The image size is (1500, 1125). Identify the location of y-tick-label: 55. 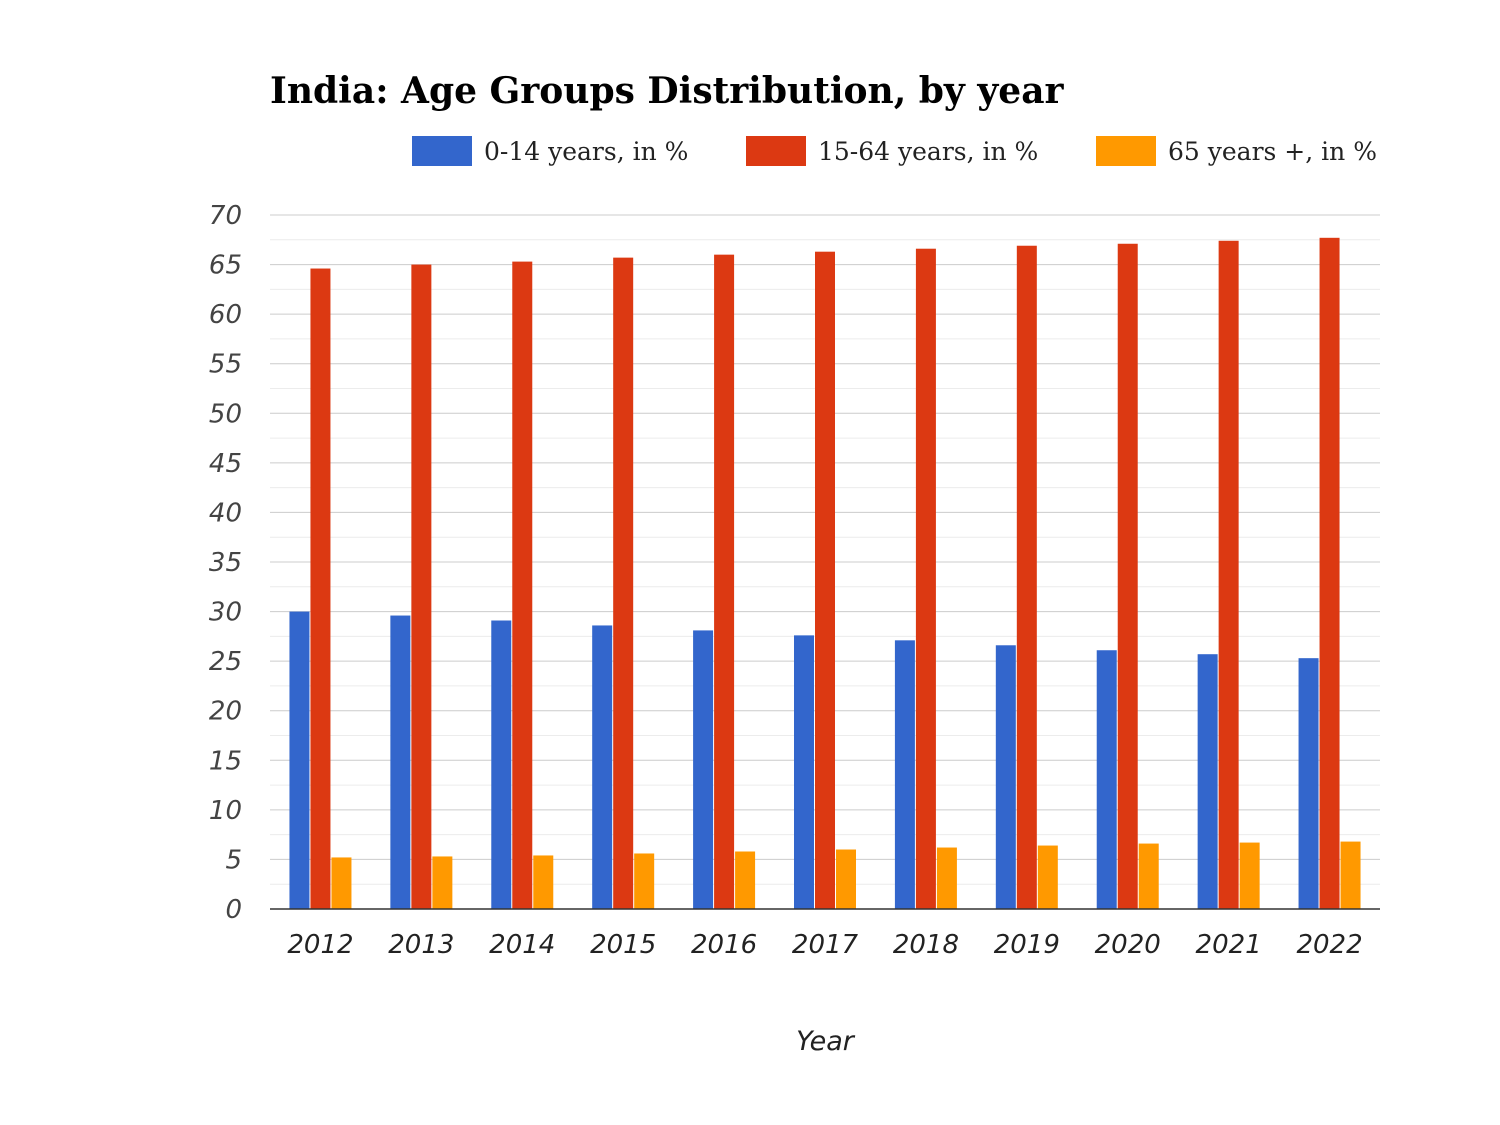
(225, 365).